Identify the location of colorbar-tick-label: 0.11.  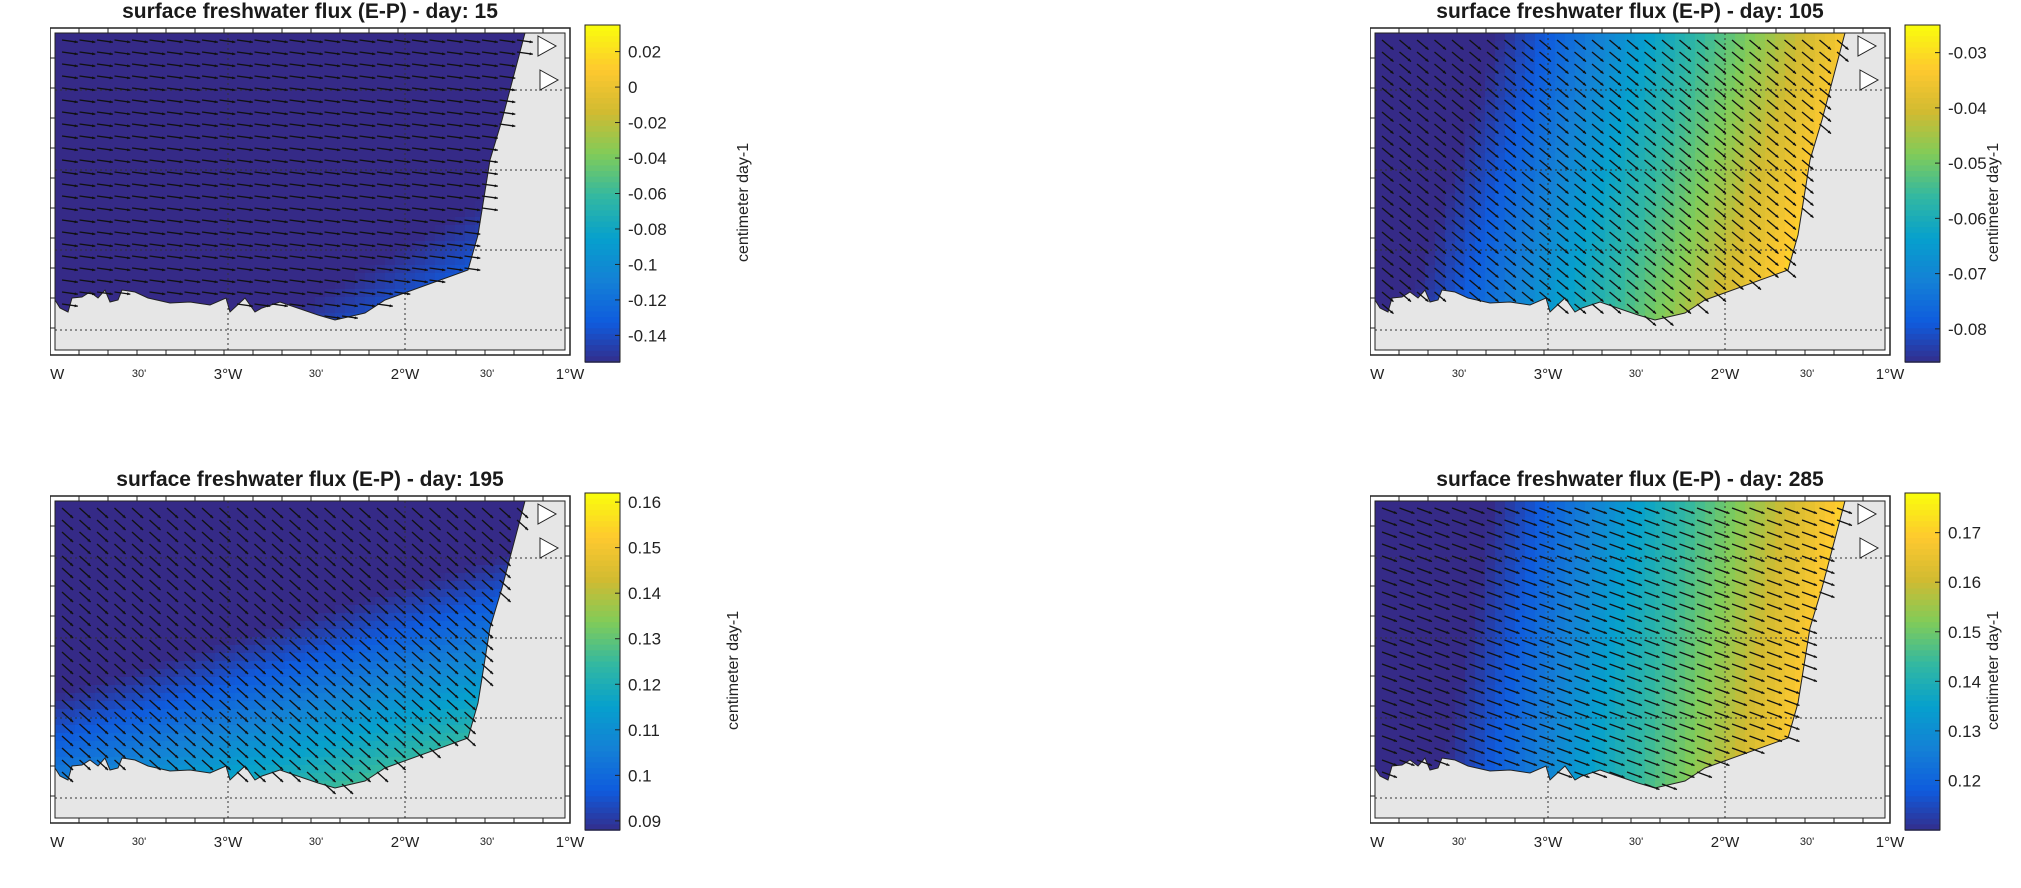
(644, 730).